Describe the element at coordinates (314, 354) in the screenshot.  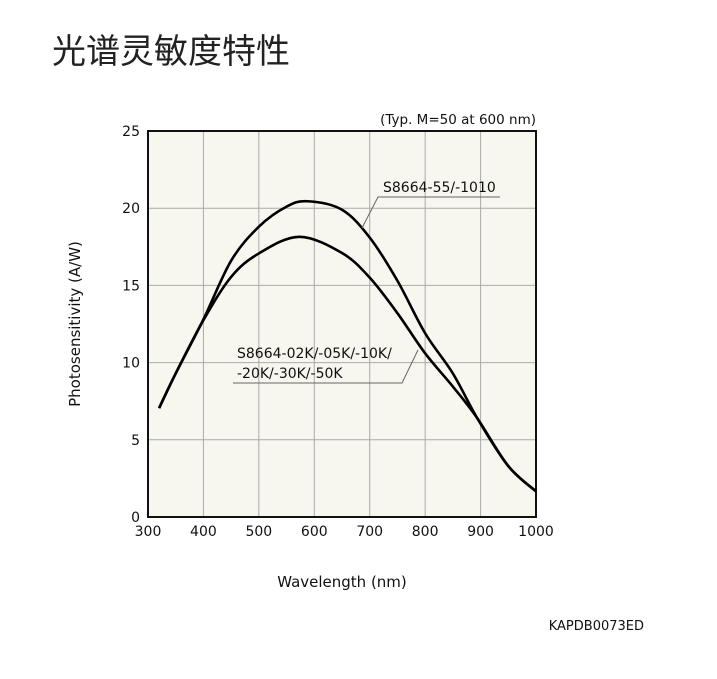
I see `series-label-lower-1: S8664-02K/-05K/-10K/` at that location.